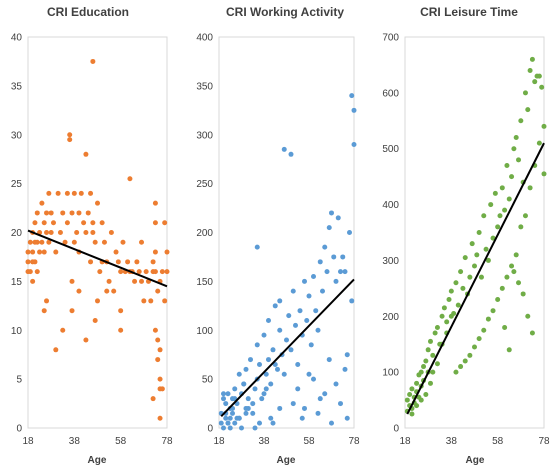  Describe the element at coordinates (204, 184) in the screenshot. I see `working-activity-y-tick-label: 250` at that location.